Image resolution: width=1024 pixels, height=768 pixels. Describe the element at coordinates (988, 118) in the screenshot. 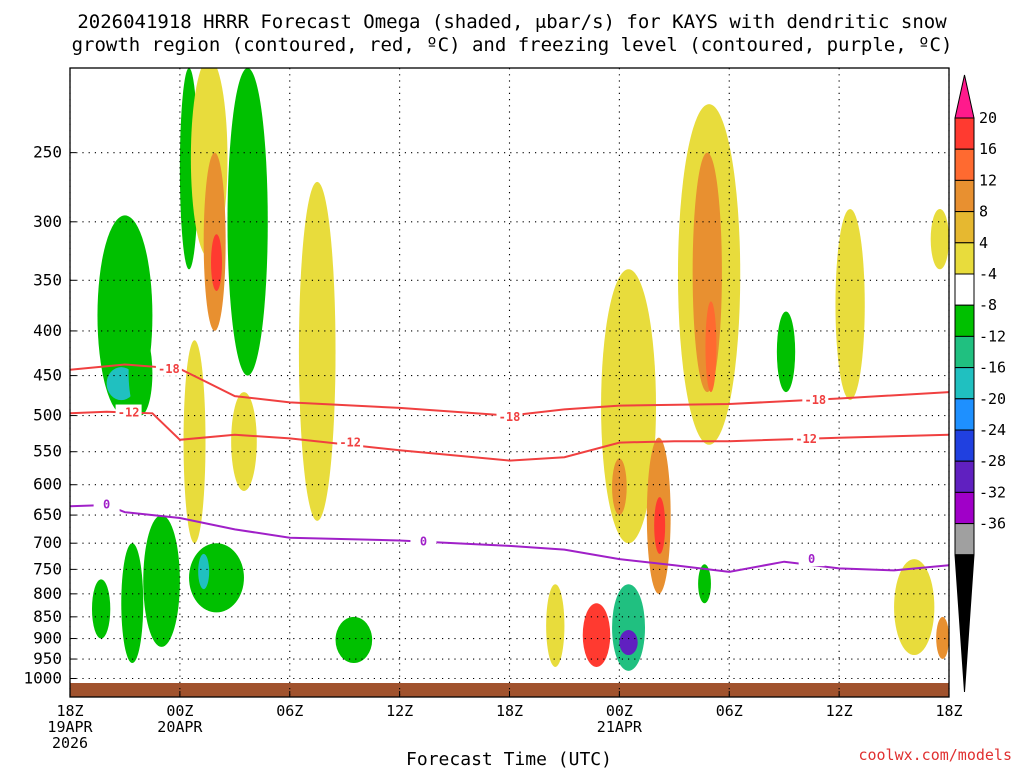

I see `colorbar-label-0: 20` at that location.